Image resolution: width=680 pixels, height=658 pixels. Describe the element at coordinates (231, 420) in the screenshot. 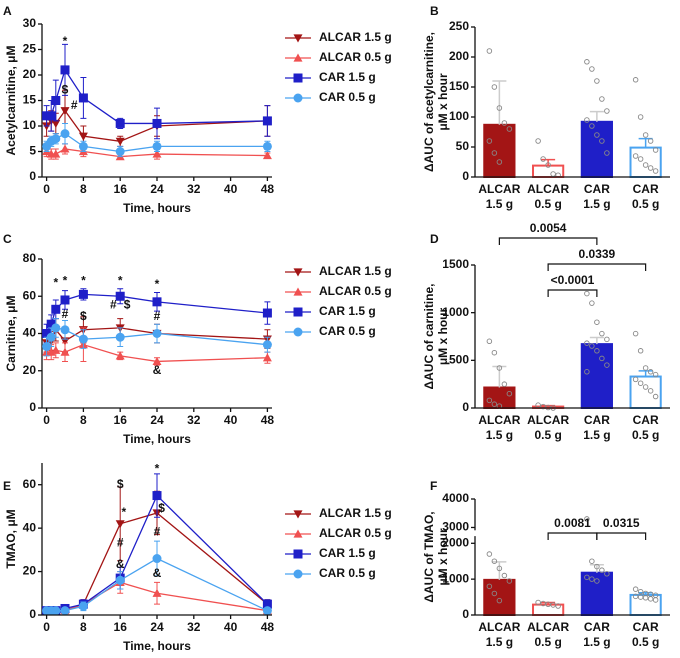

I see `x-tick-label: 40` at that location.